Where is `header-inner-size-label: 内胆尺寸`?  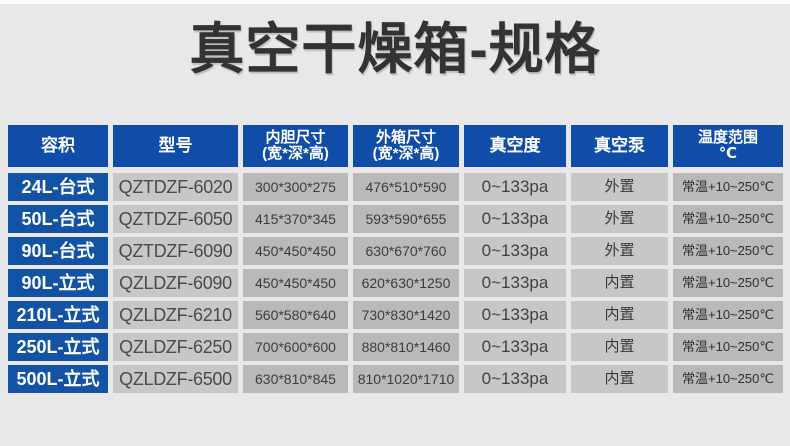
header-inner-size-label: 内胆尺寸 is located at coordinates (295, 138).